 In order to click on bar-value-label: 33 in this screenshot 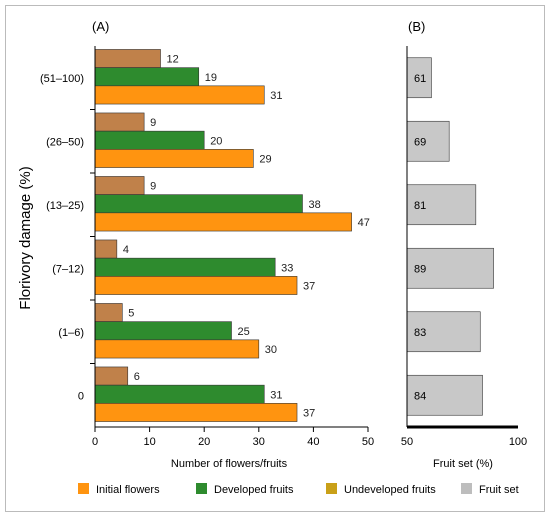, I will do `click(287, 268)`.